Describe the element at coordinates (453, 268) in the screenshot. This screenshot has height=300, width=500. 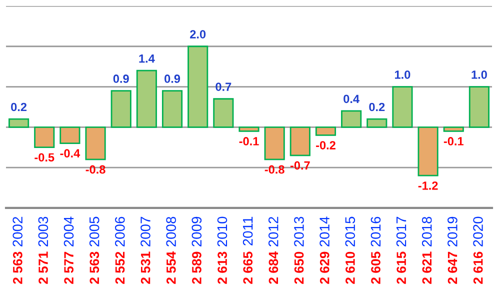
I see `text: 2 647` at that location.